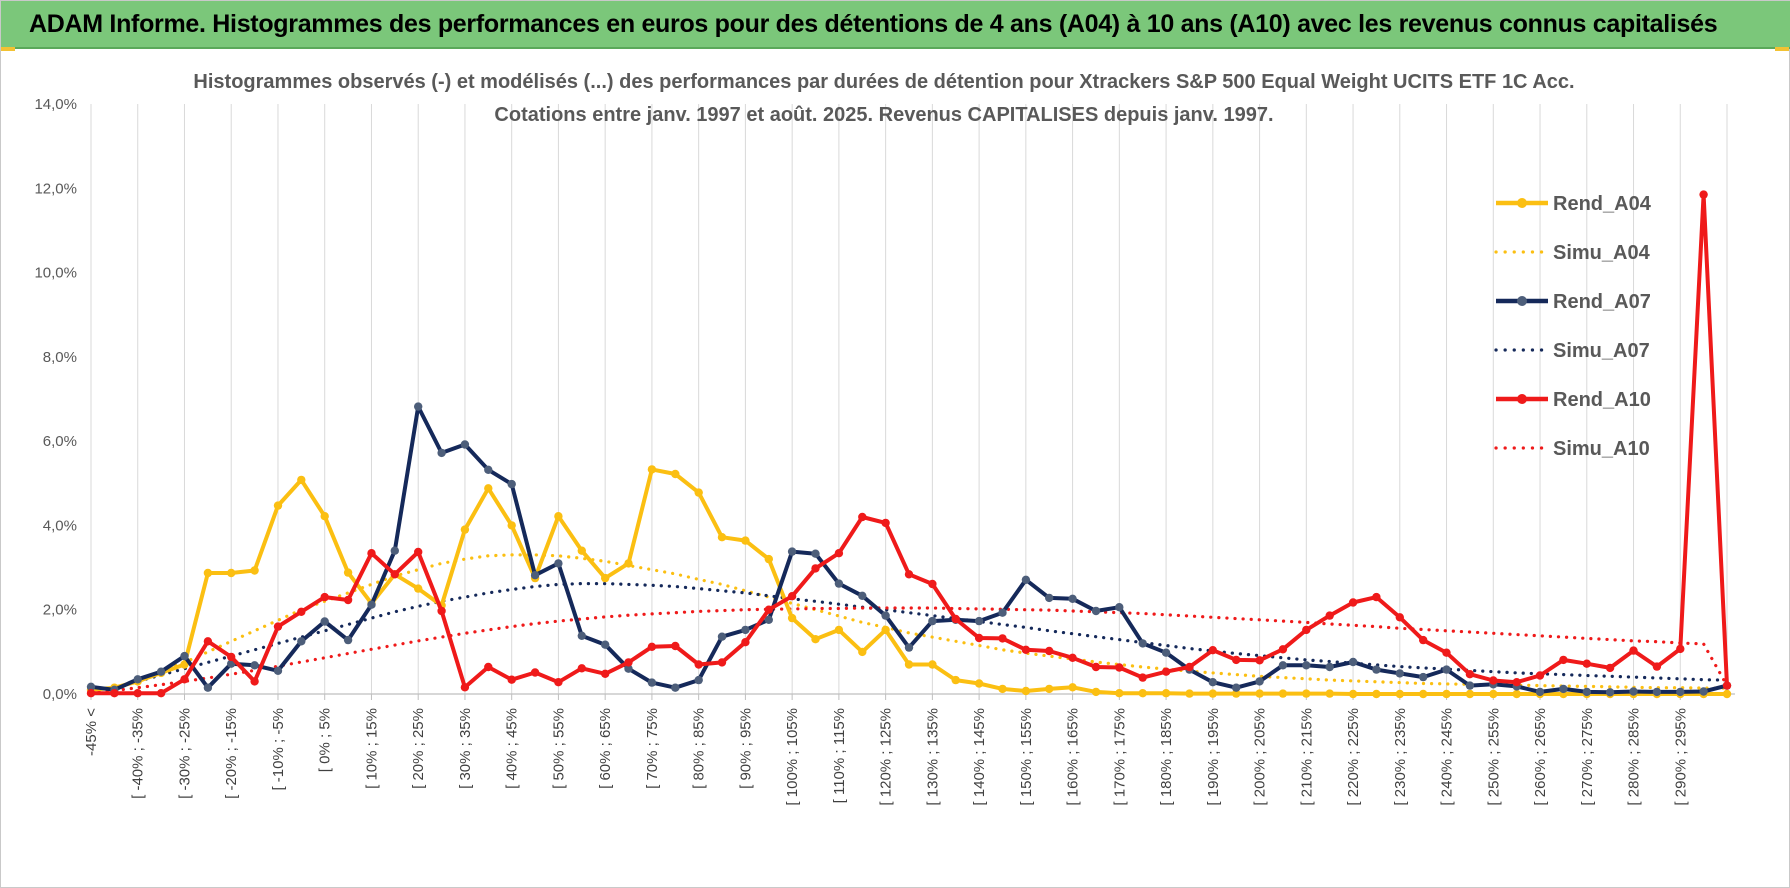  What do you see at coordinates (1602, 302) in the screenshot?
I see `legend-label: Rend_A07` at bounding box center [1602, 302].